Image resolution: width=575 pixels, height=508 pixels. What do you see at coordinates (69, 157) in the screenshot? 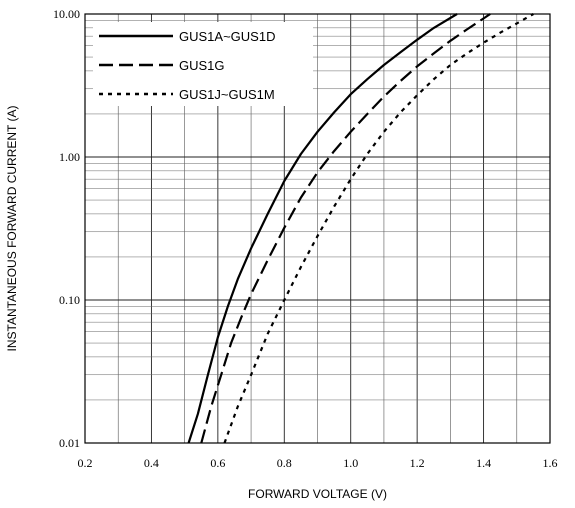
I see `y-tick-label: 1.00` at bounding box center [69, 157].